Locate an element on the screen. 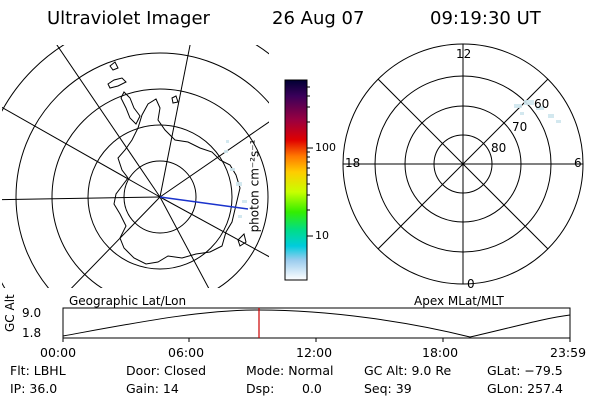 The width and height of the screenshot is (600, 400). altitude-ytick-high: 9.0 is located at coordinates (32, 313).